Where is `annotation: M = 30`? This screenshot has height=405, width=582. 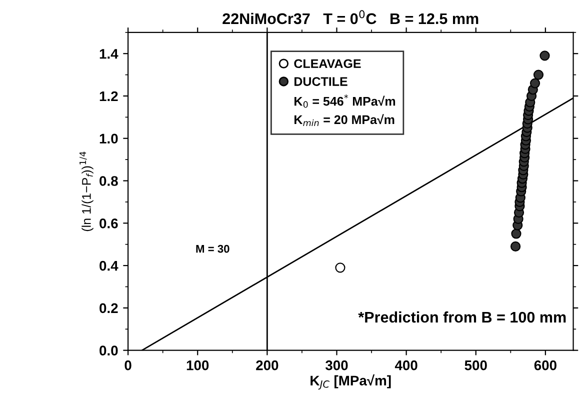
annotation: M = 30 is located at coordinates (213, 248).